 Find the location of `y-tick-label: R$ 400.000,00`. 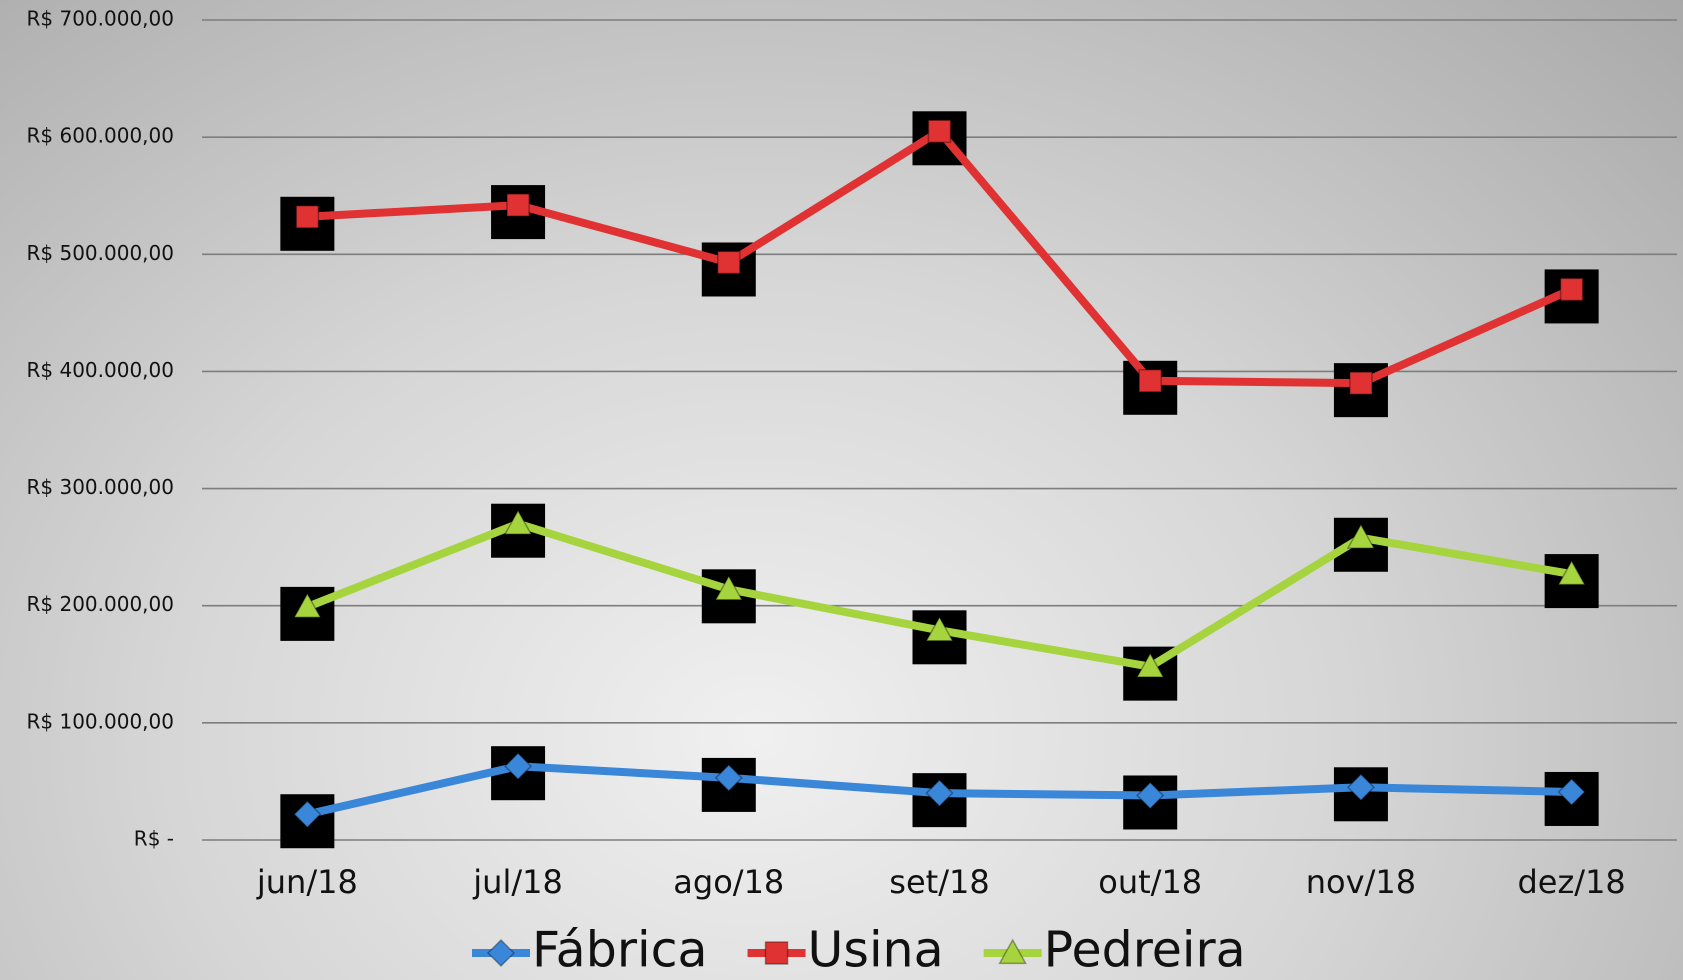

y-tick-label: R$ 400.000,00 is located at coordinates (101, 370).